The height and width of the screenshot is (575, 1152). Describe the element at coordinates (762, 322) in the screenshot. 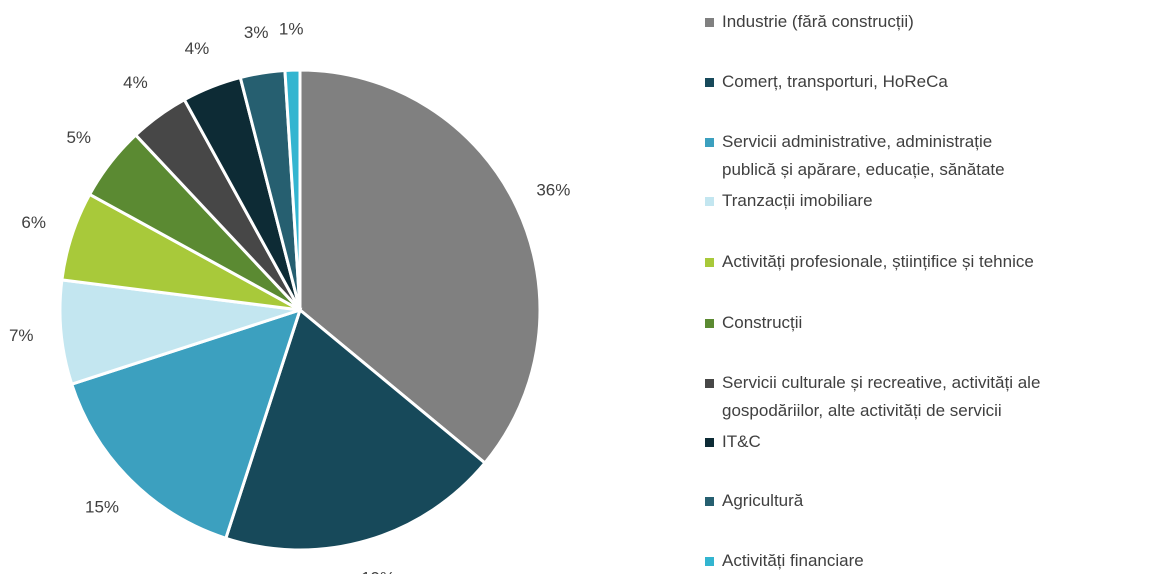

I see `legend-label: Construcții` at that location.